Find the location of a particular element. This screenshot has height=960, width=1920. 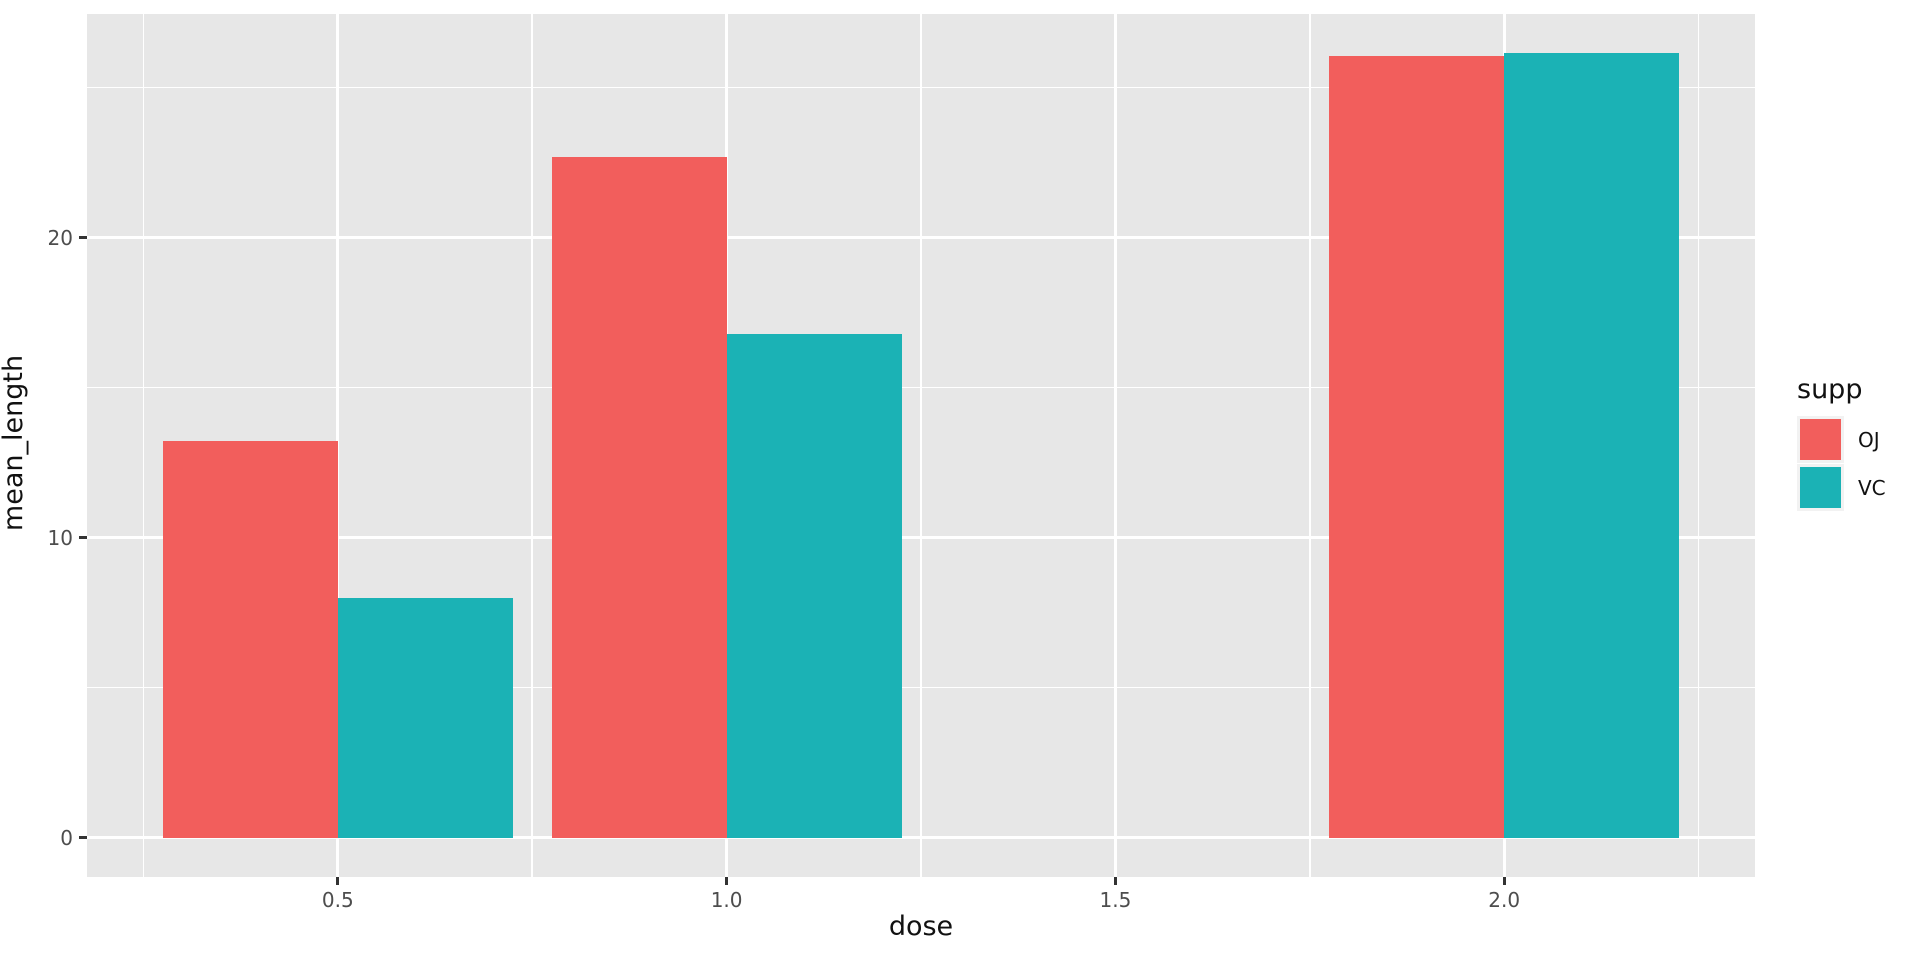

x-tick-label: 0.5 is located at coordinates (337, 900).